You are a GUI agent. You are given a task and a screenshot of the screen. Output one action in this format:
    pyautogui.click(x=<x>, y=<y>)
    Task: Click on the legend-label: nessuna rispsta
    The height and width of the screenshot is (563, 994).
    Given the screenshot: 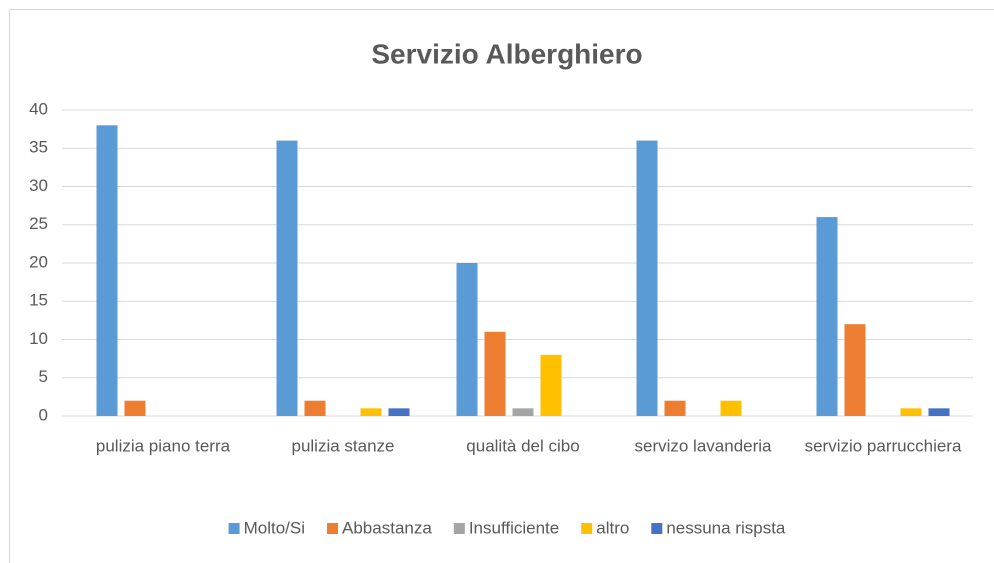 What is the action you would take?
    pyautogui.click(x=726, y=527)
    